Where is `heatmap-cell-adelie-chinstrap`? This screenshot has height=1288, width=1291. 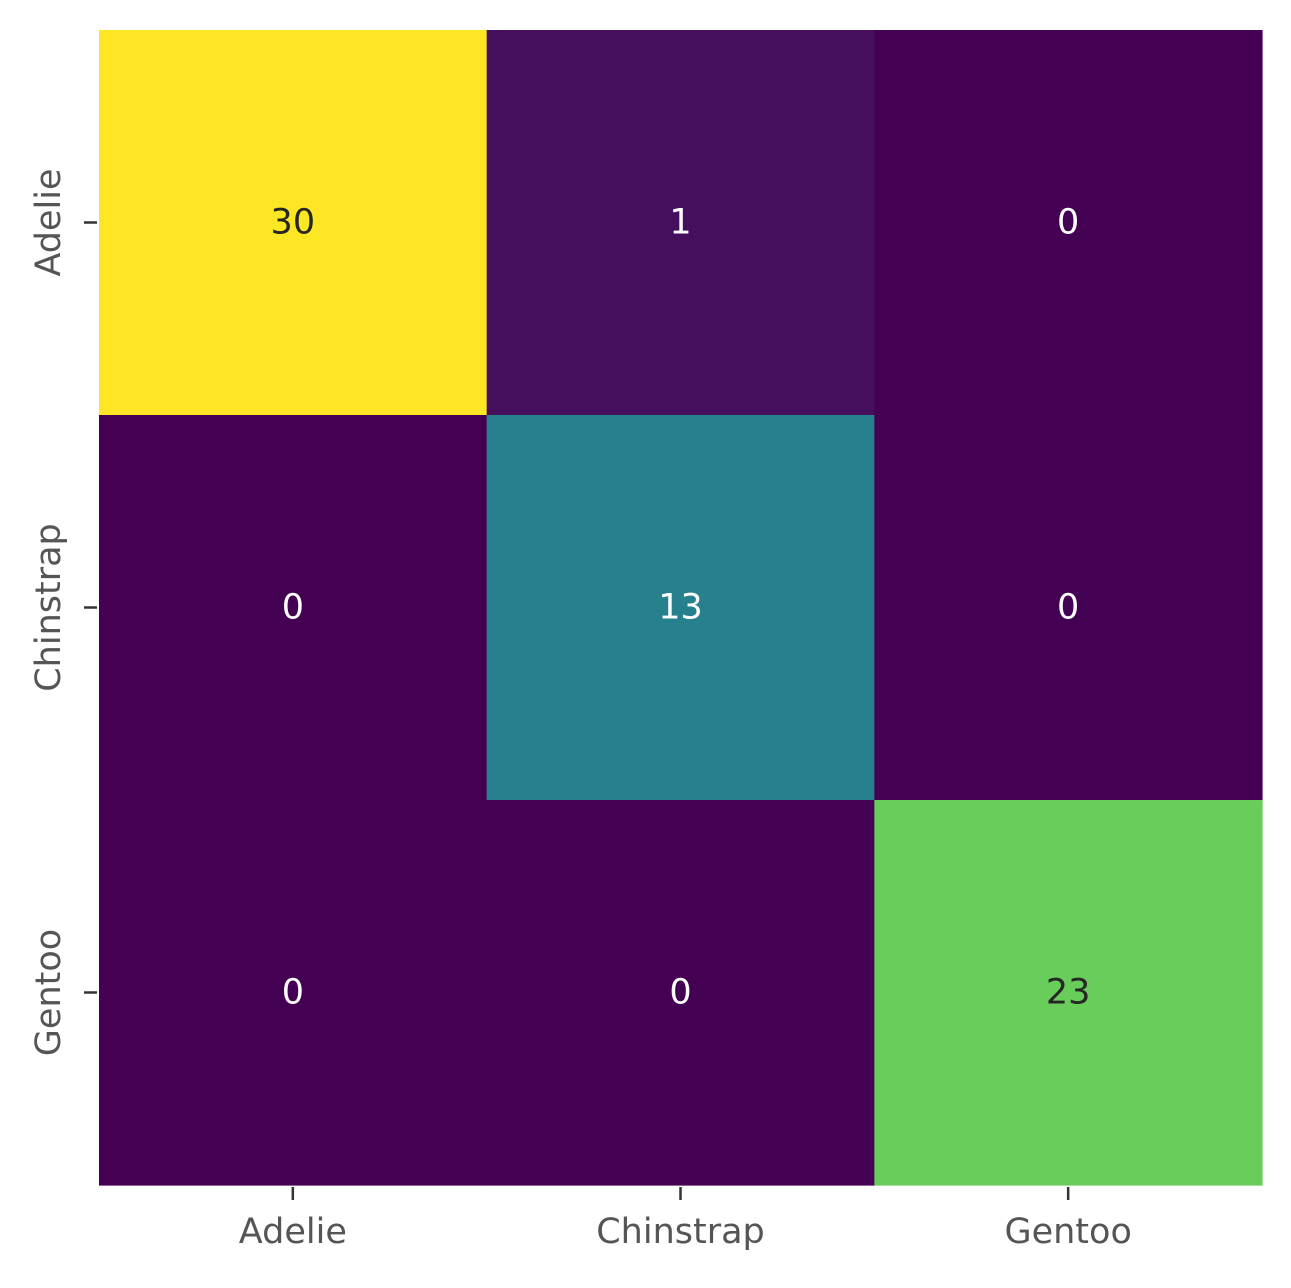 heatmap-cell-adelie-chinstrap is located at coordinates (680, 223).